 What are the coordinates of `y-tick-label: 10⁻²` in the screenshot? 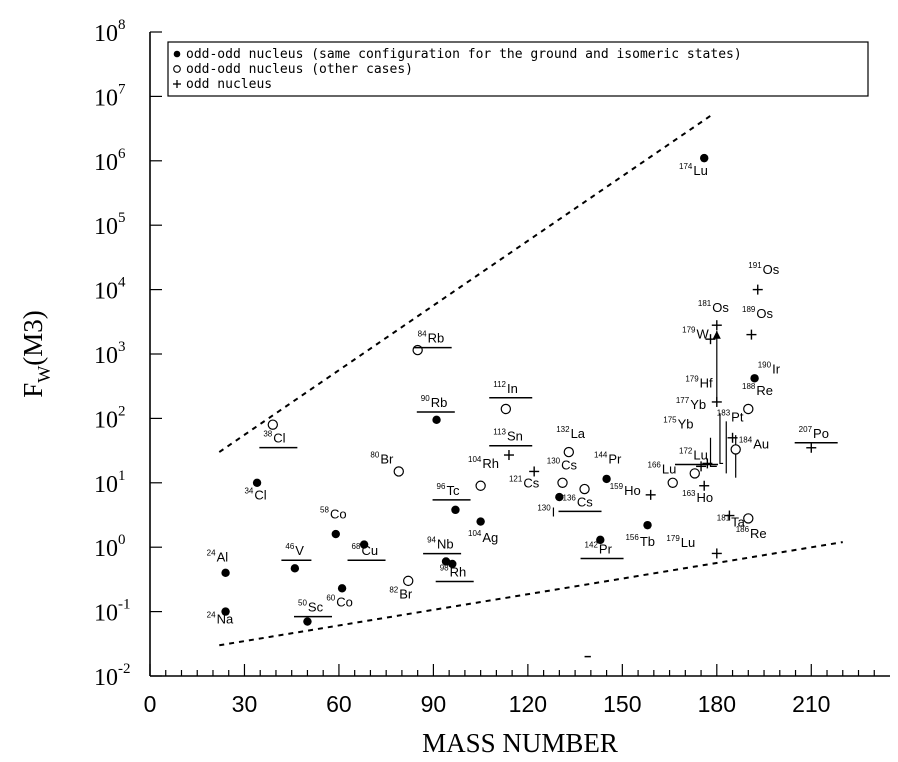 It's located at (112, 676).